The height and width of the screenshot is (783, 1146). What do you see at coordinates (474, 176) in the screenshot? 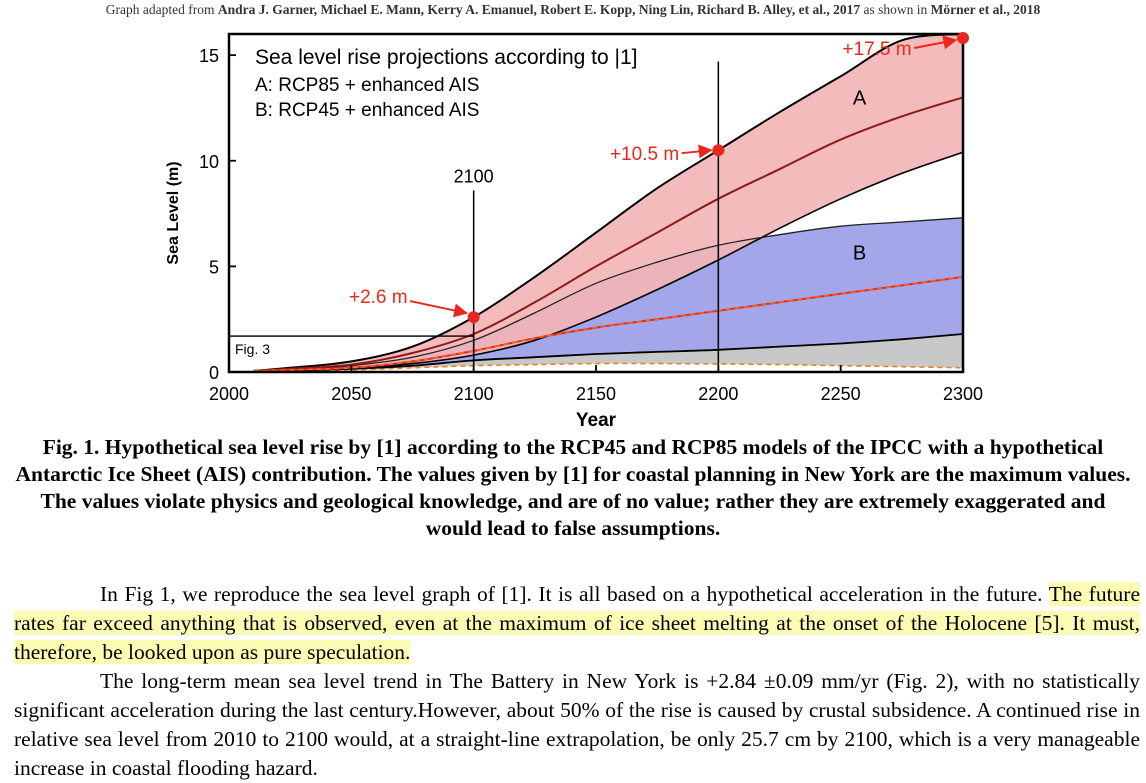
I see `marker-2100-year-label: 2100` at bounding box center [474, 176].